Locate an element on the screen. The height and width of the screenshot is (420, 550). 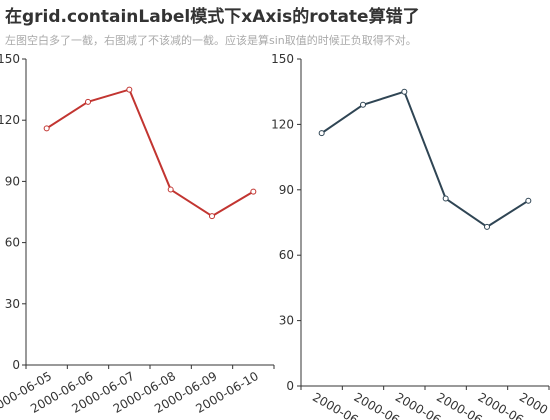
left-y-tick-label: 30 is located at coordinates (12, 304).